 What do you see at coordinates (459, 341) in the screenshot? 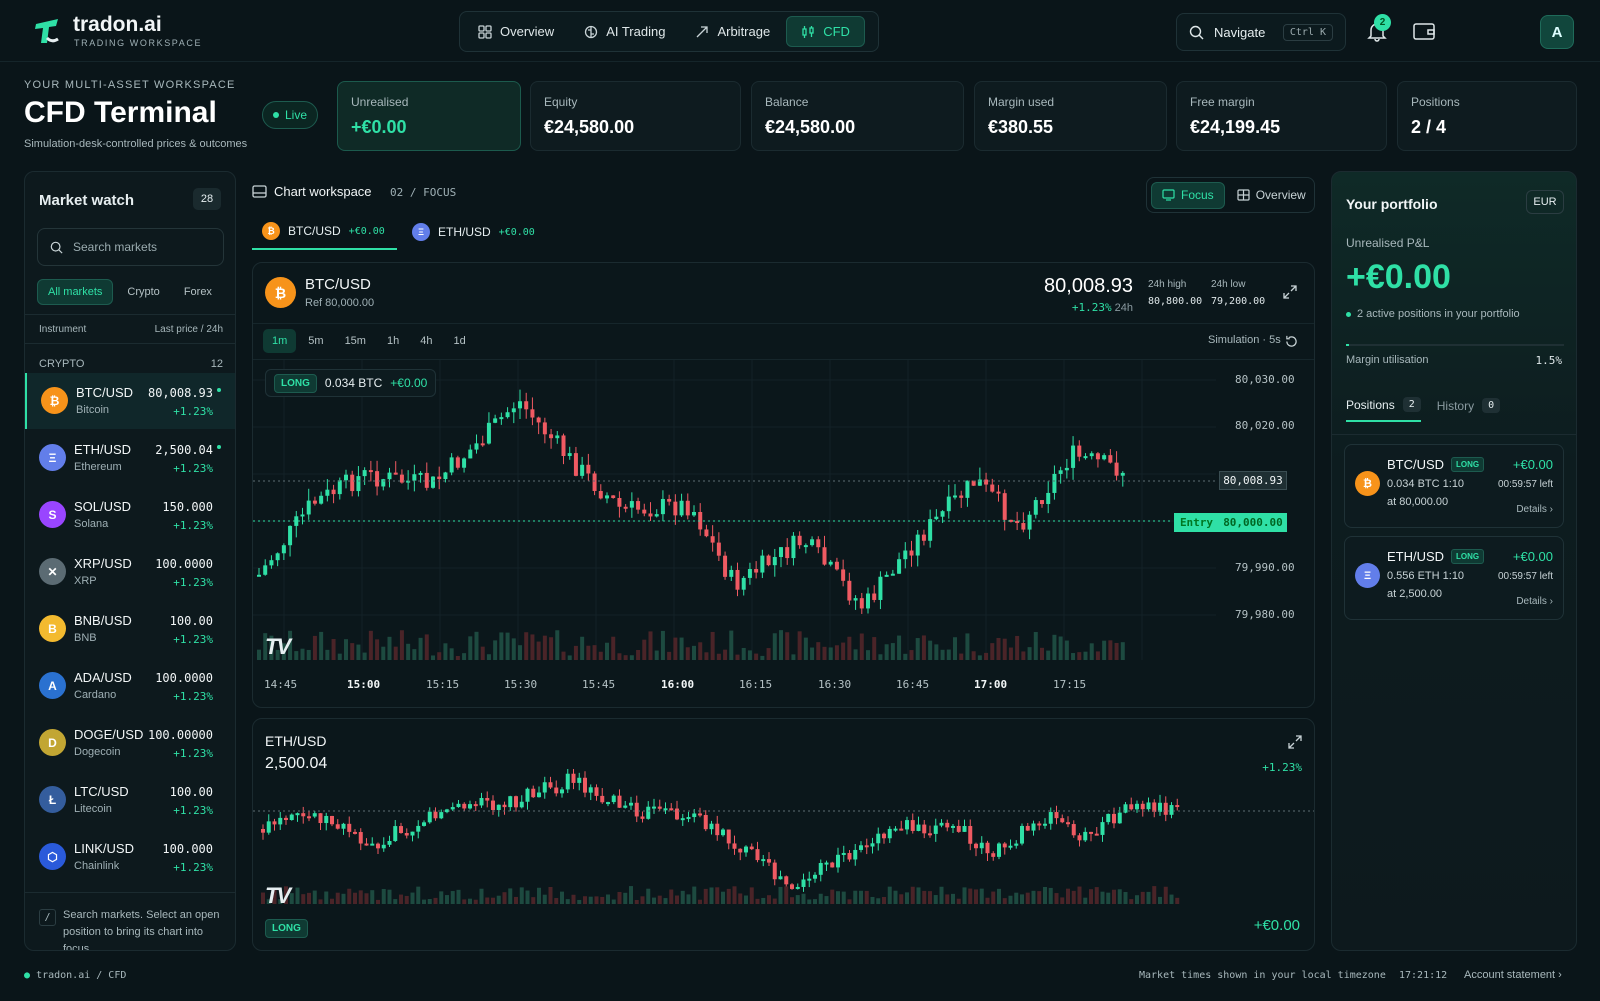
I see `timeframe-1d: 1d` at bounding box center [459, 341].